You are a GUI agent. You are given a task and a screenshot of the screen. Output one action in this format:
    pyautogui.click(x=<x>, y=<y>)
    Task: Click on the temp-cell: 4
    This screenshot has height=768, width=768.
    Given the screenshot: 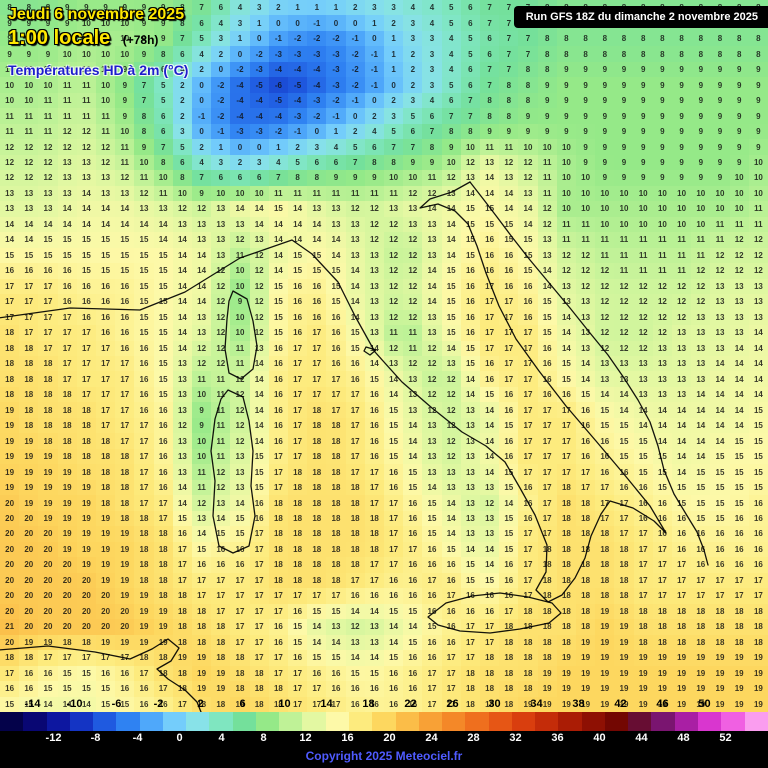 What is the action you would take?
    pyautogui.click(x=413, y=8)
    